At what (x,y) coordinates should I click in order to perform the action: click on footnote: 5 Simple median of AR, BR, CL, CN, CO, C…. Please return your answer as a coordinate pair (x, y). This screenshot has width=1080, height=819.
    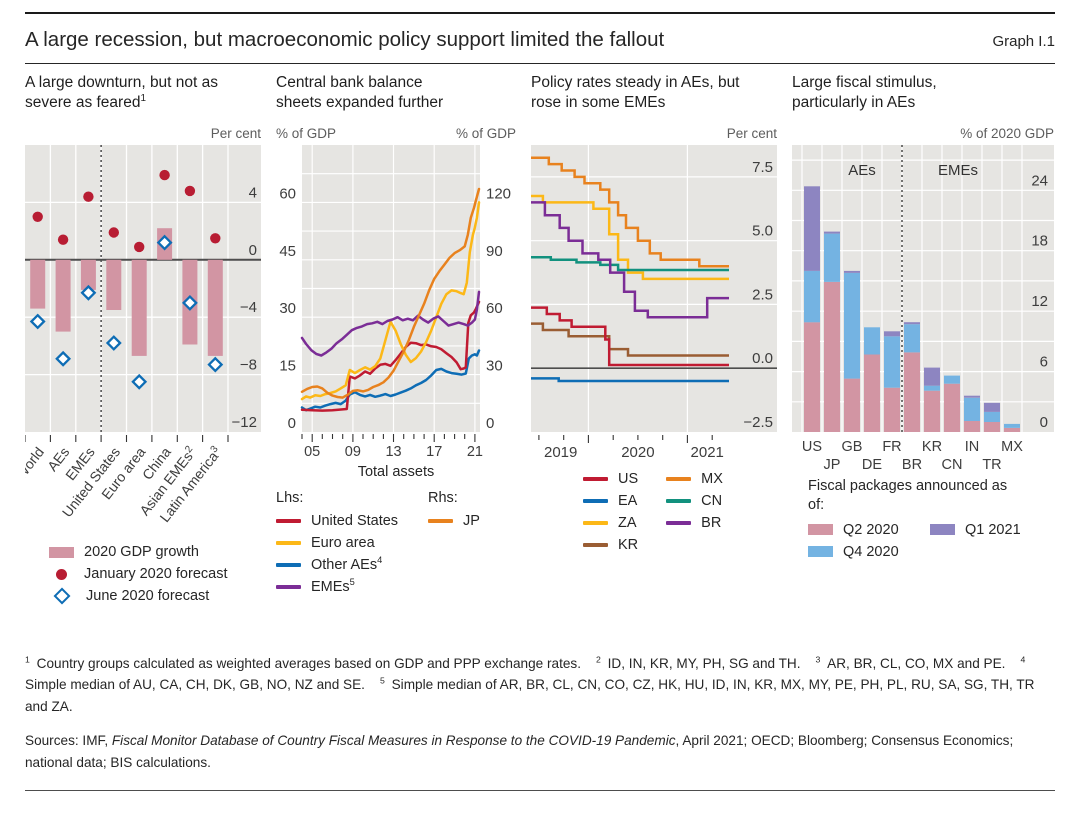
    Looking at the image, I should click on (530, 694).